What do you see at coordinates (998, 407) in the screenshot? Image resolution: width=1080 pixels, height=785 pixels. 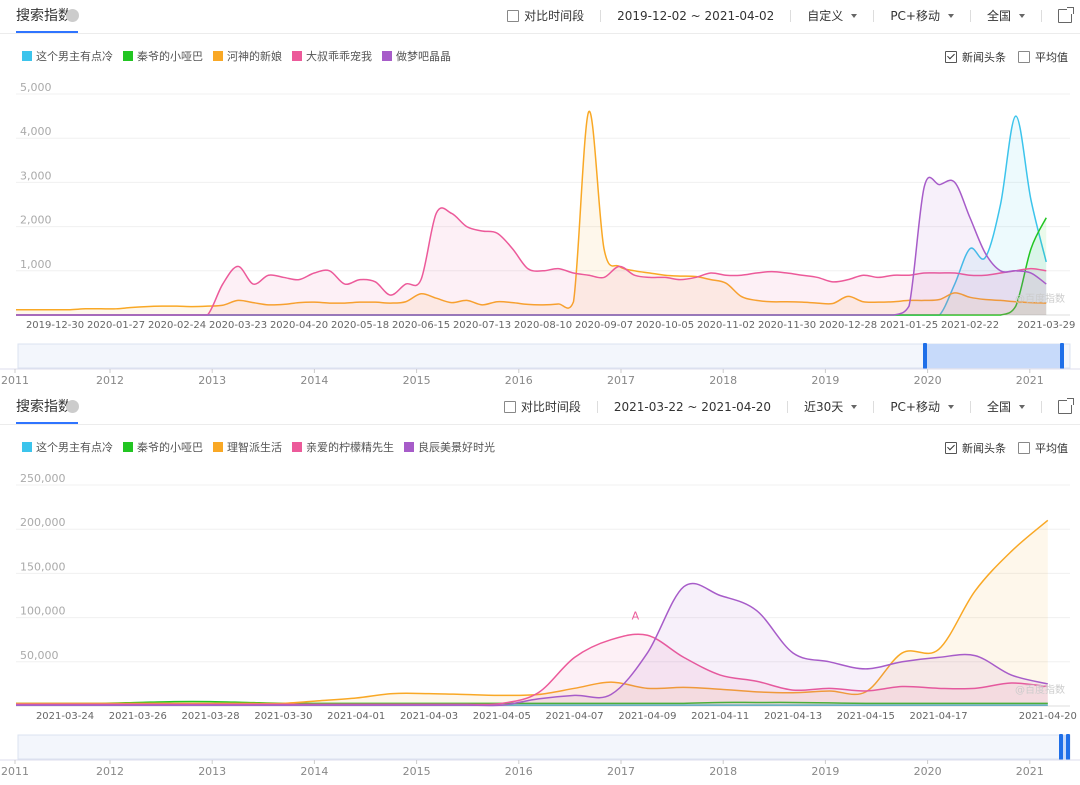 I see `region-select-label: 全国` at bounding box center [998, 407].